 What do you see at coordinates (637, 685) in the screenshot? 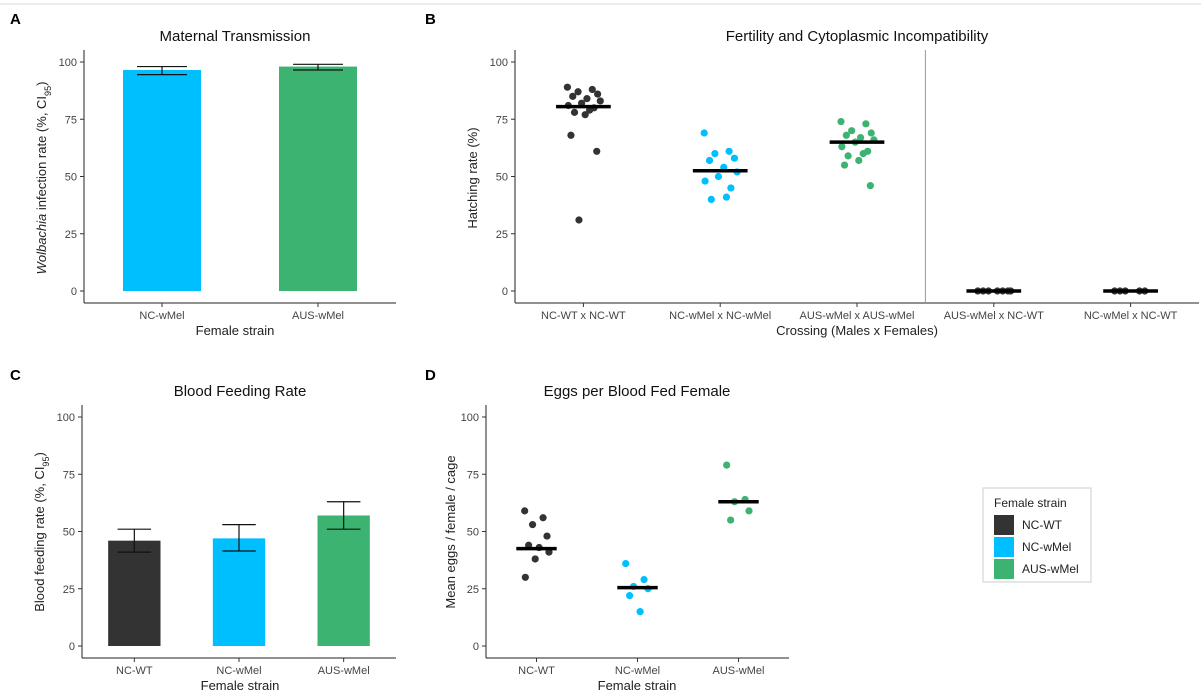
I see `panel-d-xlabel: Female strain` at bounding box center [637, 685].